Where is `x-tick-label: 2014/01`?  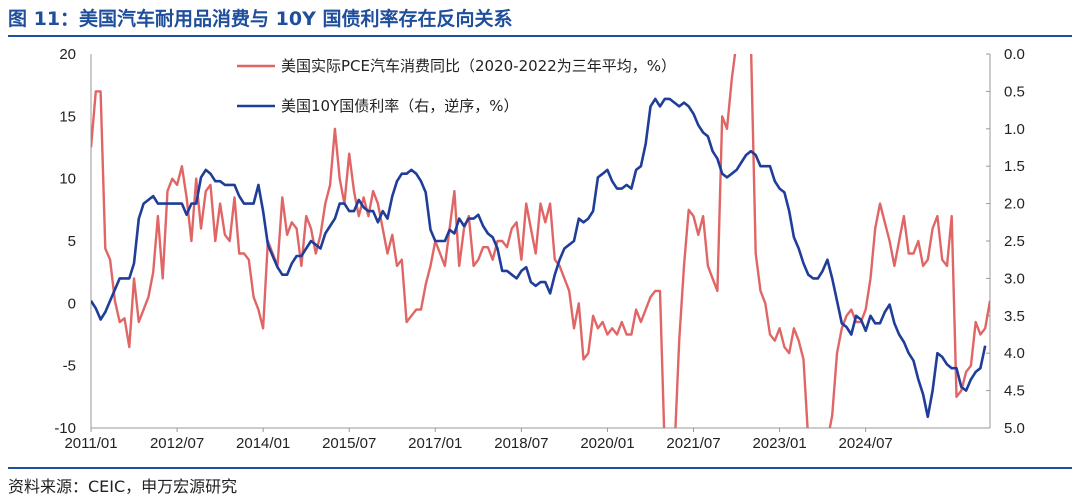 x-tick-label: 2014/01 is located at coordinates (263, 443).